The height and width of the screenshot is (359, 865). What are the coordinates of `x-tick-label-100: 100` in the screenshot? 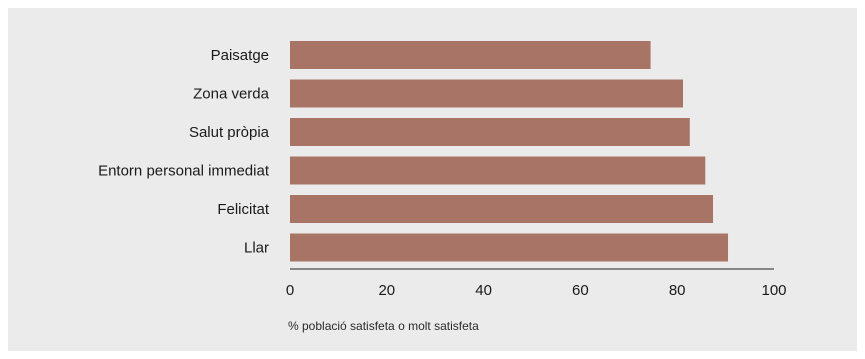 It's located at (773, 290).